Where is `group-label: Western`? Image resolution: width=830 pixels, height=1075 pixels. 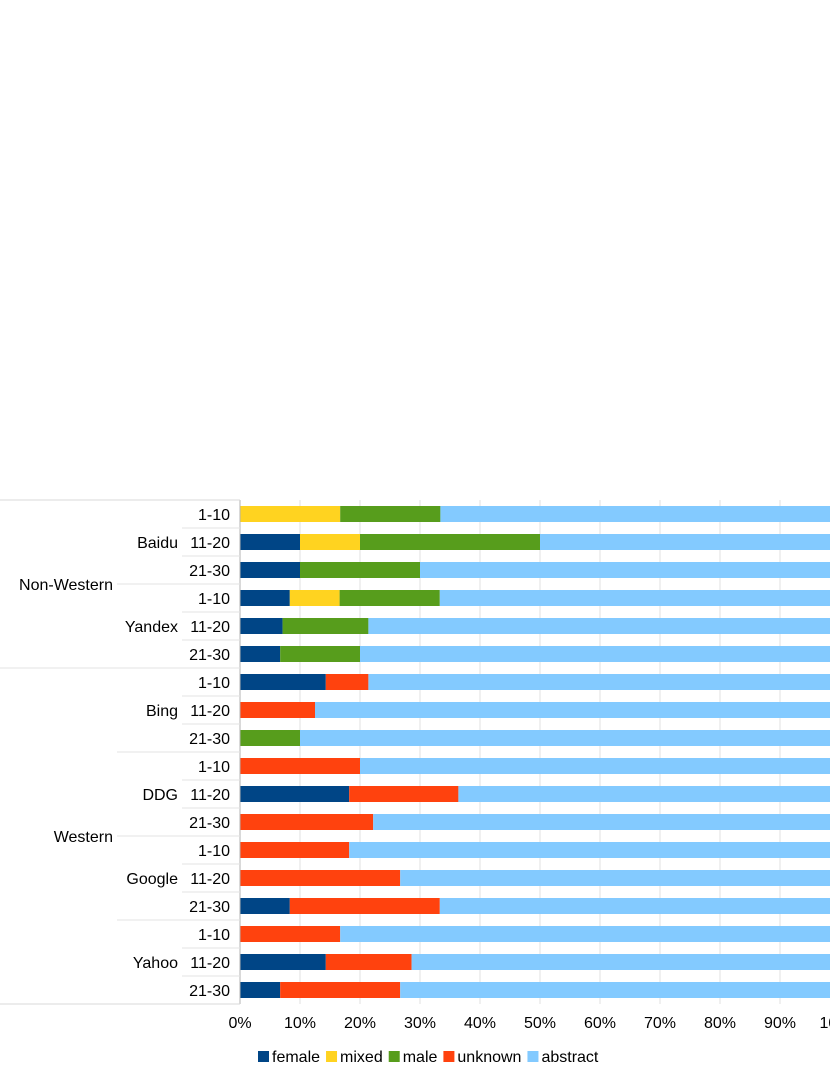
group-label: Western is located at coordinates (83, 837).